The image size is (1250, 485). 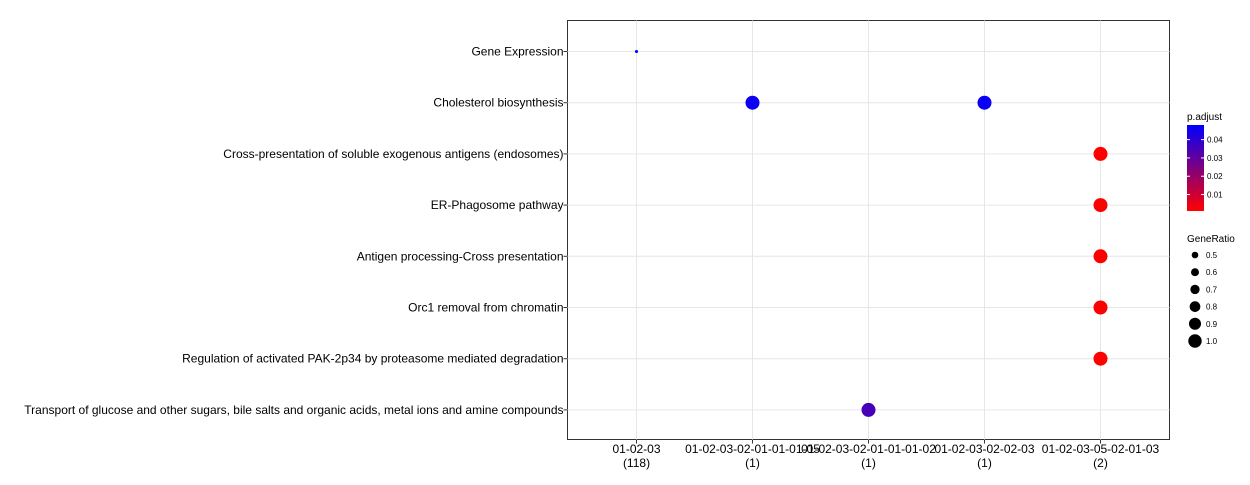 What do you see at coordinates (1215, 176) in the screenshot?
I see `color-legend-label: 0.02` at bounding box center [1215, 176].